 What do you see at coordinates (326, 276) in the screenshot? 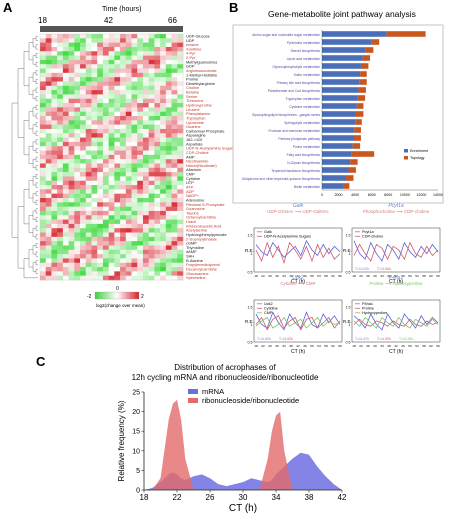
I see `mini-x-tick: 58` at bounding box center [326, 276].